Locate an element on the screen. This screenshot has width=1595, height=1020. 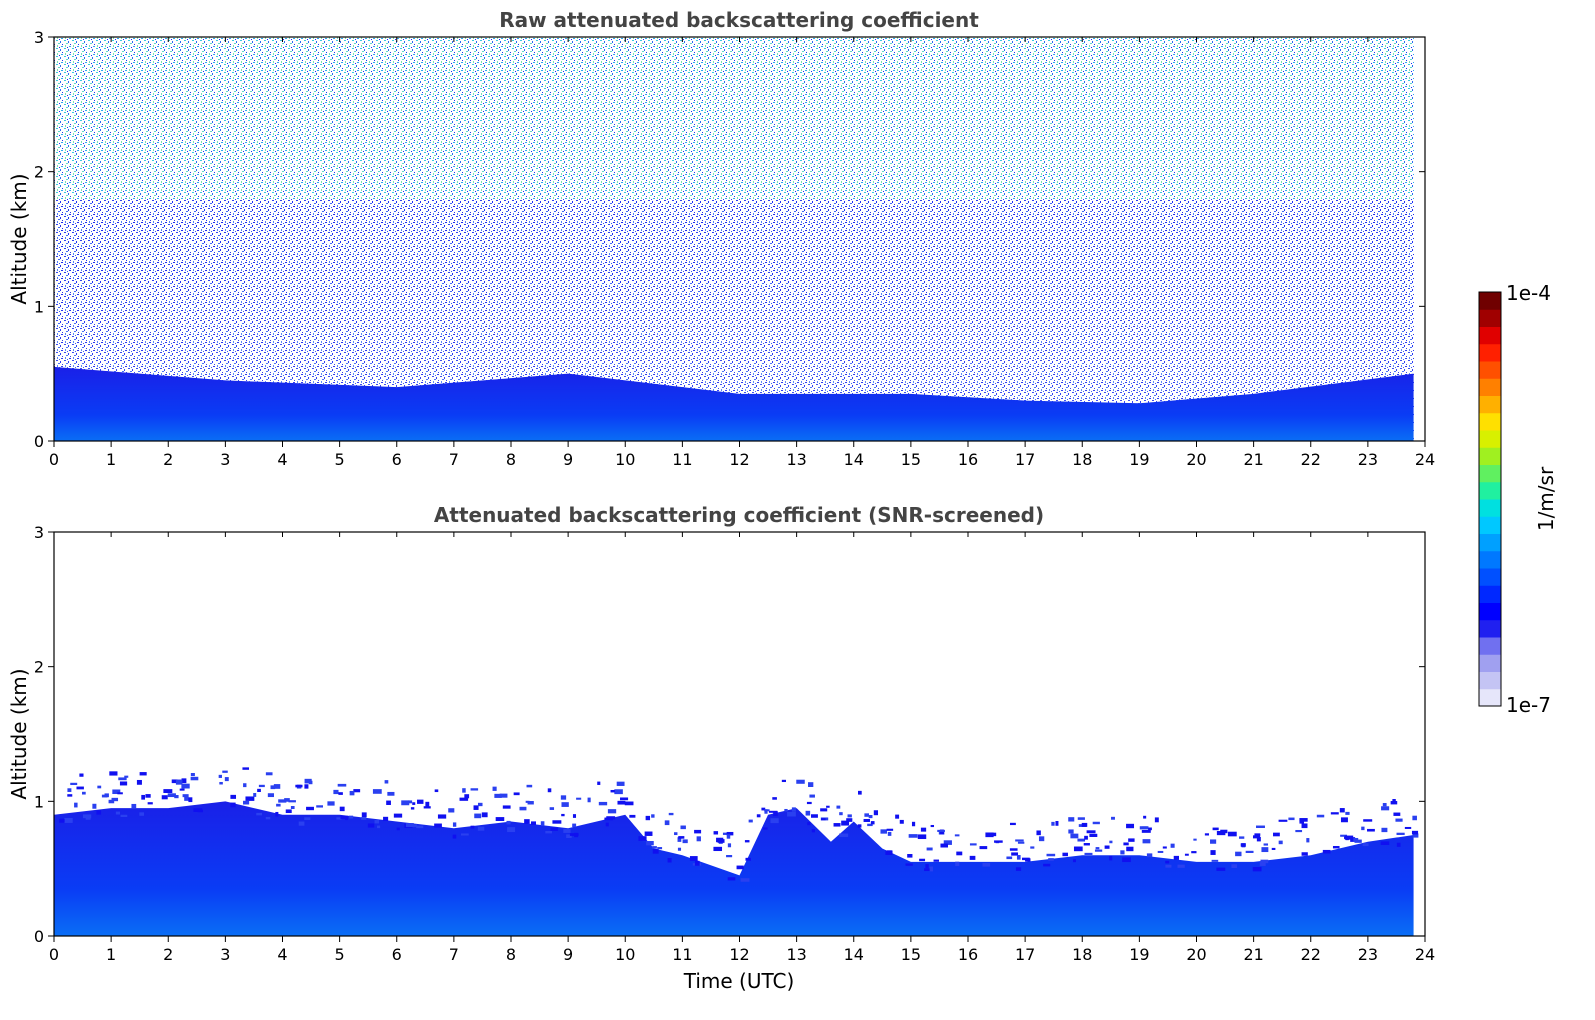
x-tick-label: 22 is located at coordinates (1311, 954).